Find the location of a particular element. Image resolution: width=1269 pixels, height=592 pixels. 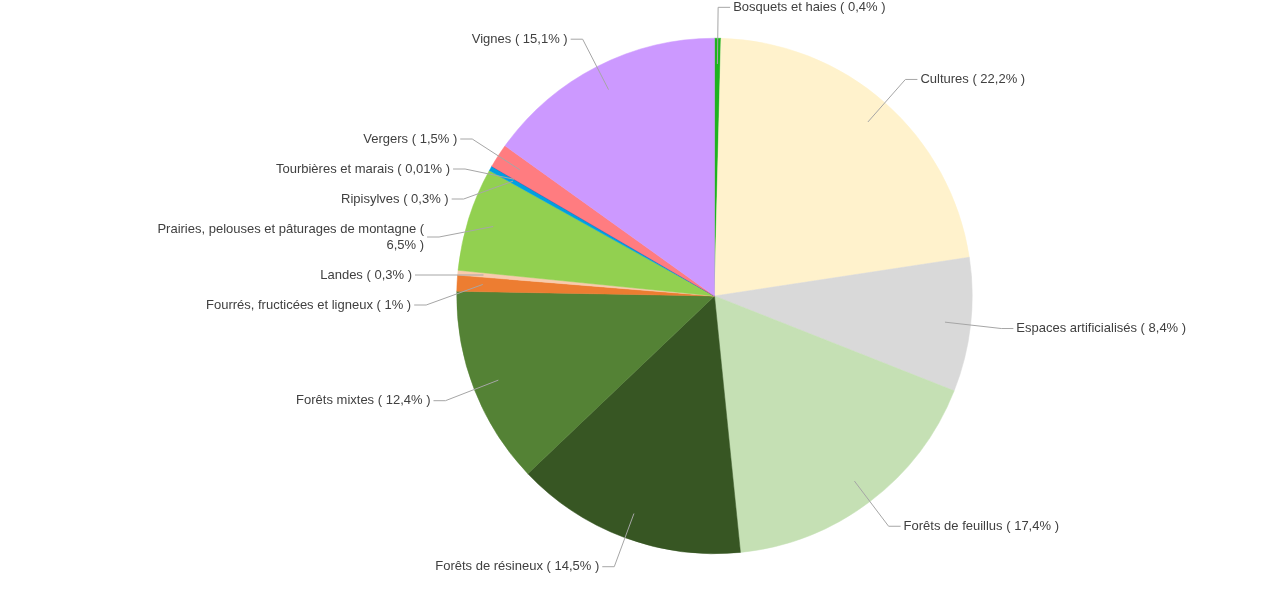

slice-label: Ripisylves ( 0,3% ) is located at coordinates (395, 198).